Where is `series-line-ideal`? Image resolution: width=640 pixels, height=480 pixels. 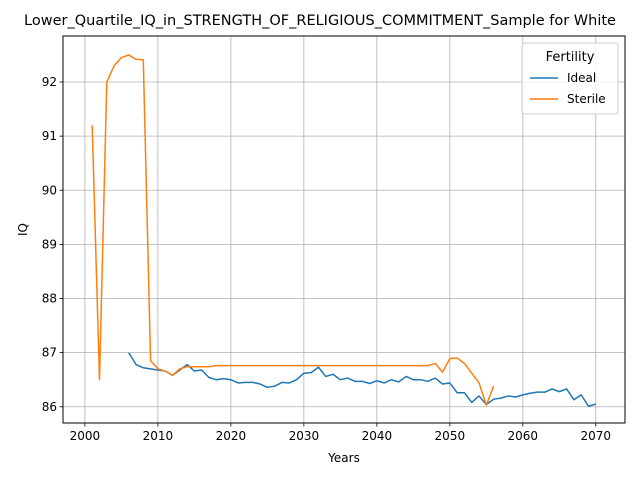 series-line-ideal is located at coordinates (362, 379).